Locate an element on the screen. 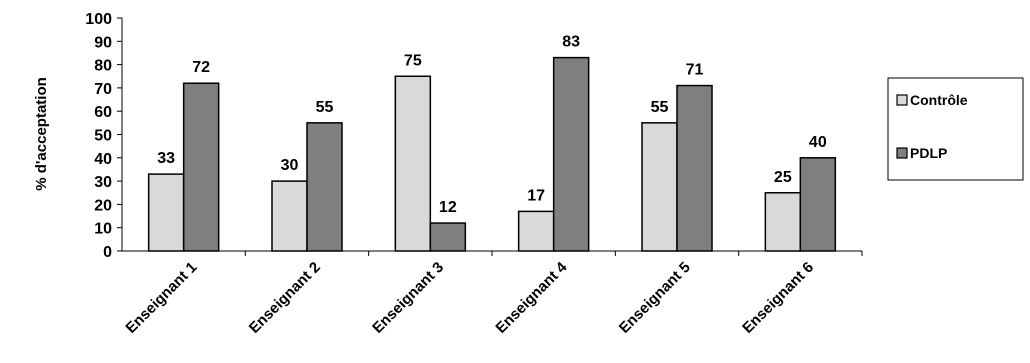  category-label: Enseignant 3 is located at coordinates (408, 298).